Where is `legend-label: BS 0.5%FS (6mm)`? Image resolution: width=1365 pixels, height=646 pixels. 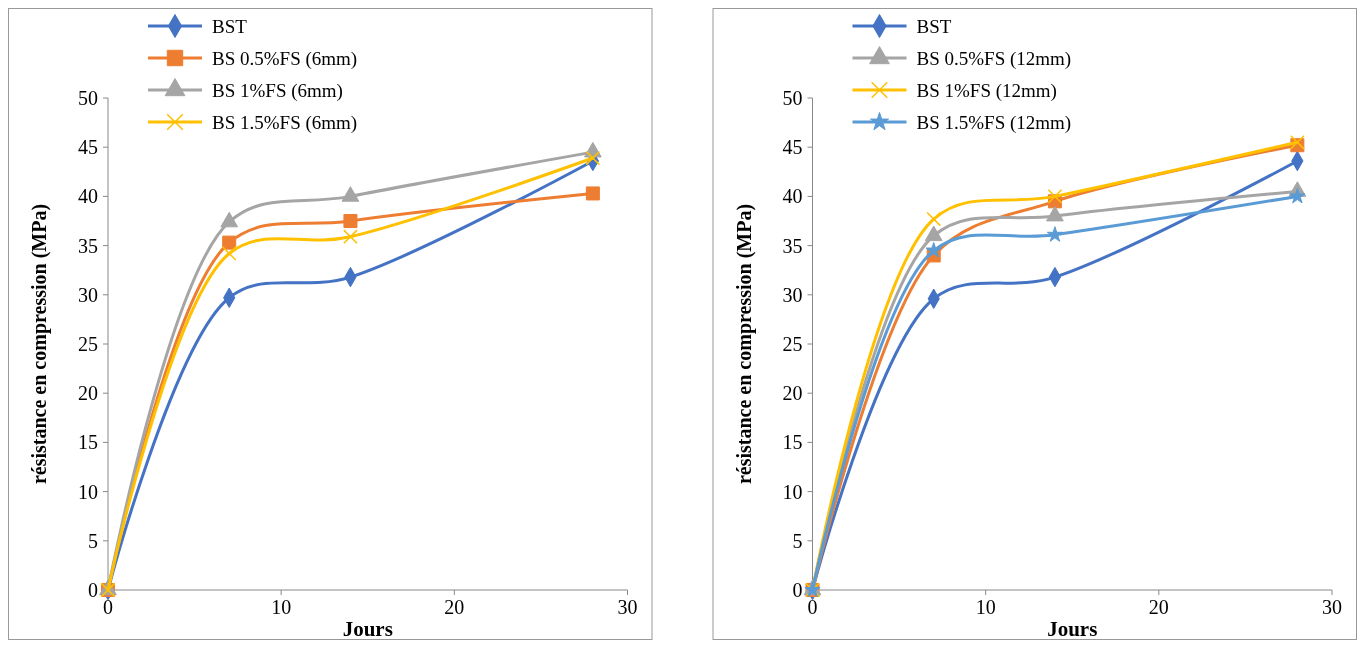 legend-label: BS 0.5%FS (6mm) is located at coordinates (285, 58).